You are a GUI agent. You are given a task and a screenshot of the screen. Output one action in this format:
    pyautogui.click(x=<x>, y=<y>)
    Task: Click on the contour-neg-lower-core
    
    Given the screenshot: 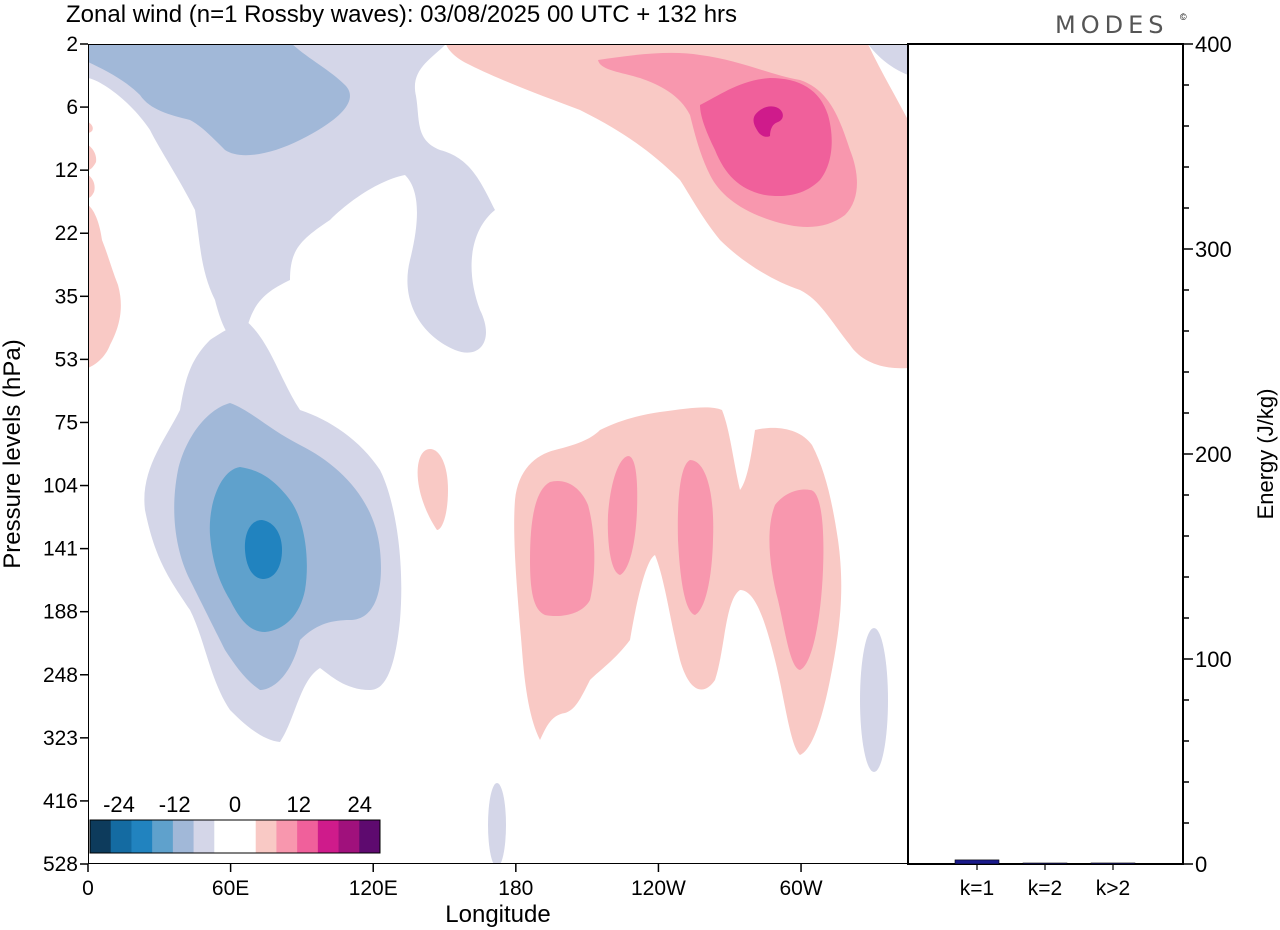 What is the action you would take?
    pyautogui.click(x=263, y=549)
    